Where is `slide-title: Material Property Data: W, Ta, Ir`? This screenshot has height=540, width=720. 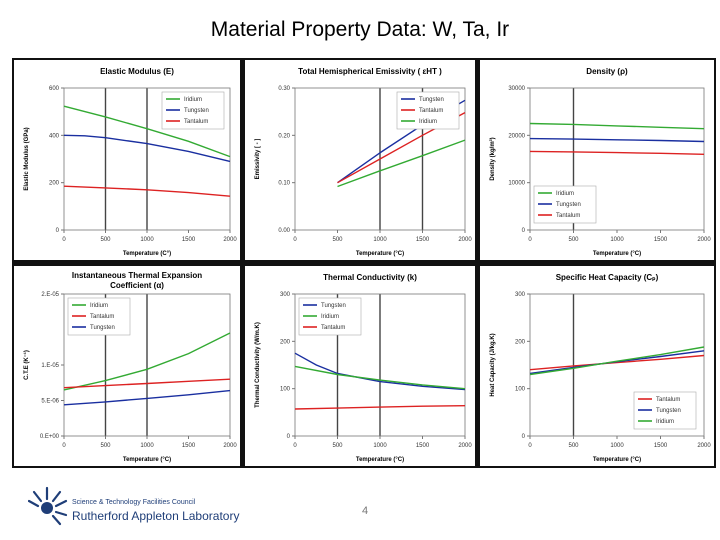 slide-title: Material Property Data: W, Ta, Ir is located at coordinates (360, 29).